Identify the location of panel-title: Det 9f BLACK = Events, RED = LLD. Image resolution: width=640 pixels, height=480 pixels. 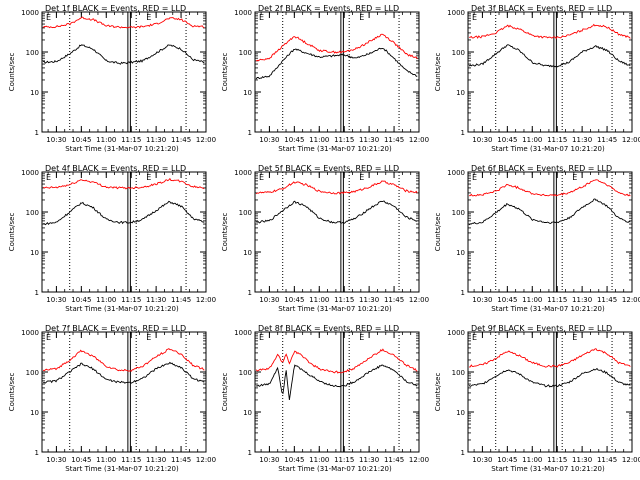
(541, 328).